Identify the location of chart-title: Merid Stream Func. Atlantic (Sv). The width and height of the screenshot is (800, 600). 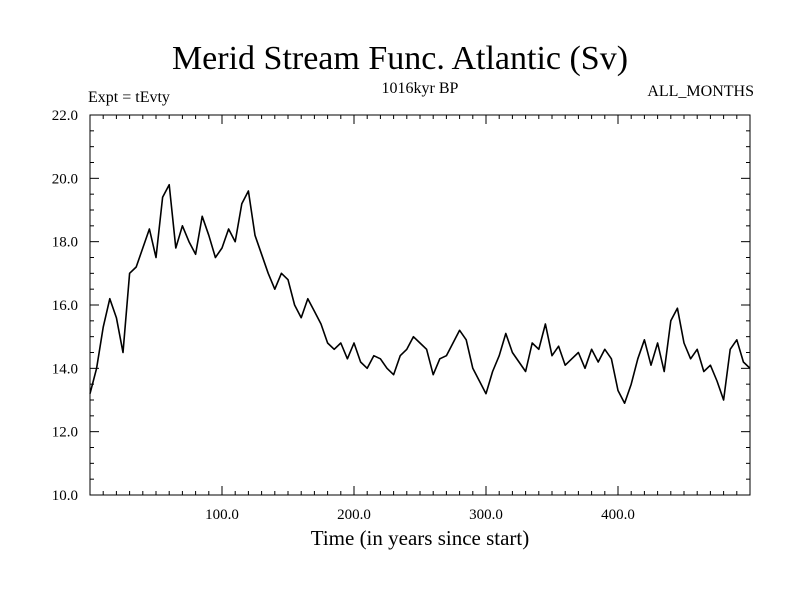
(400, 58).